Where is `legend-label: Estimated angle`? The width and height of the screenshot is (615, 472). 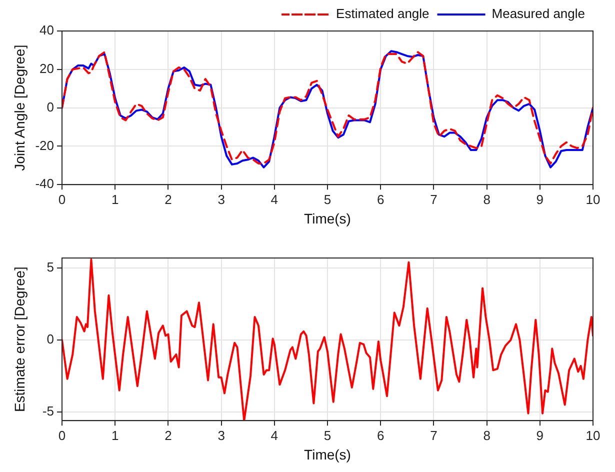
legend-label: Estimated angle is located at coordinates (383, 14).